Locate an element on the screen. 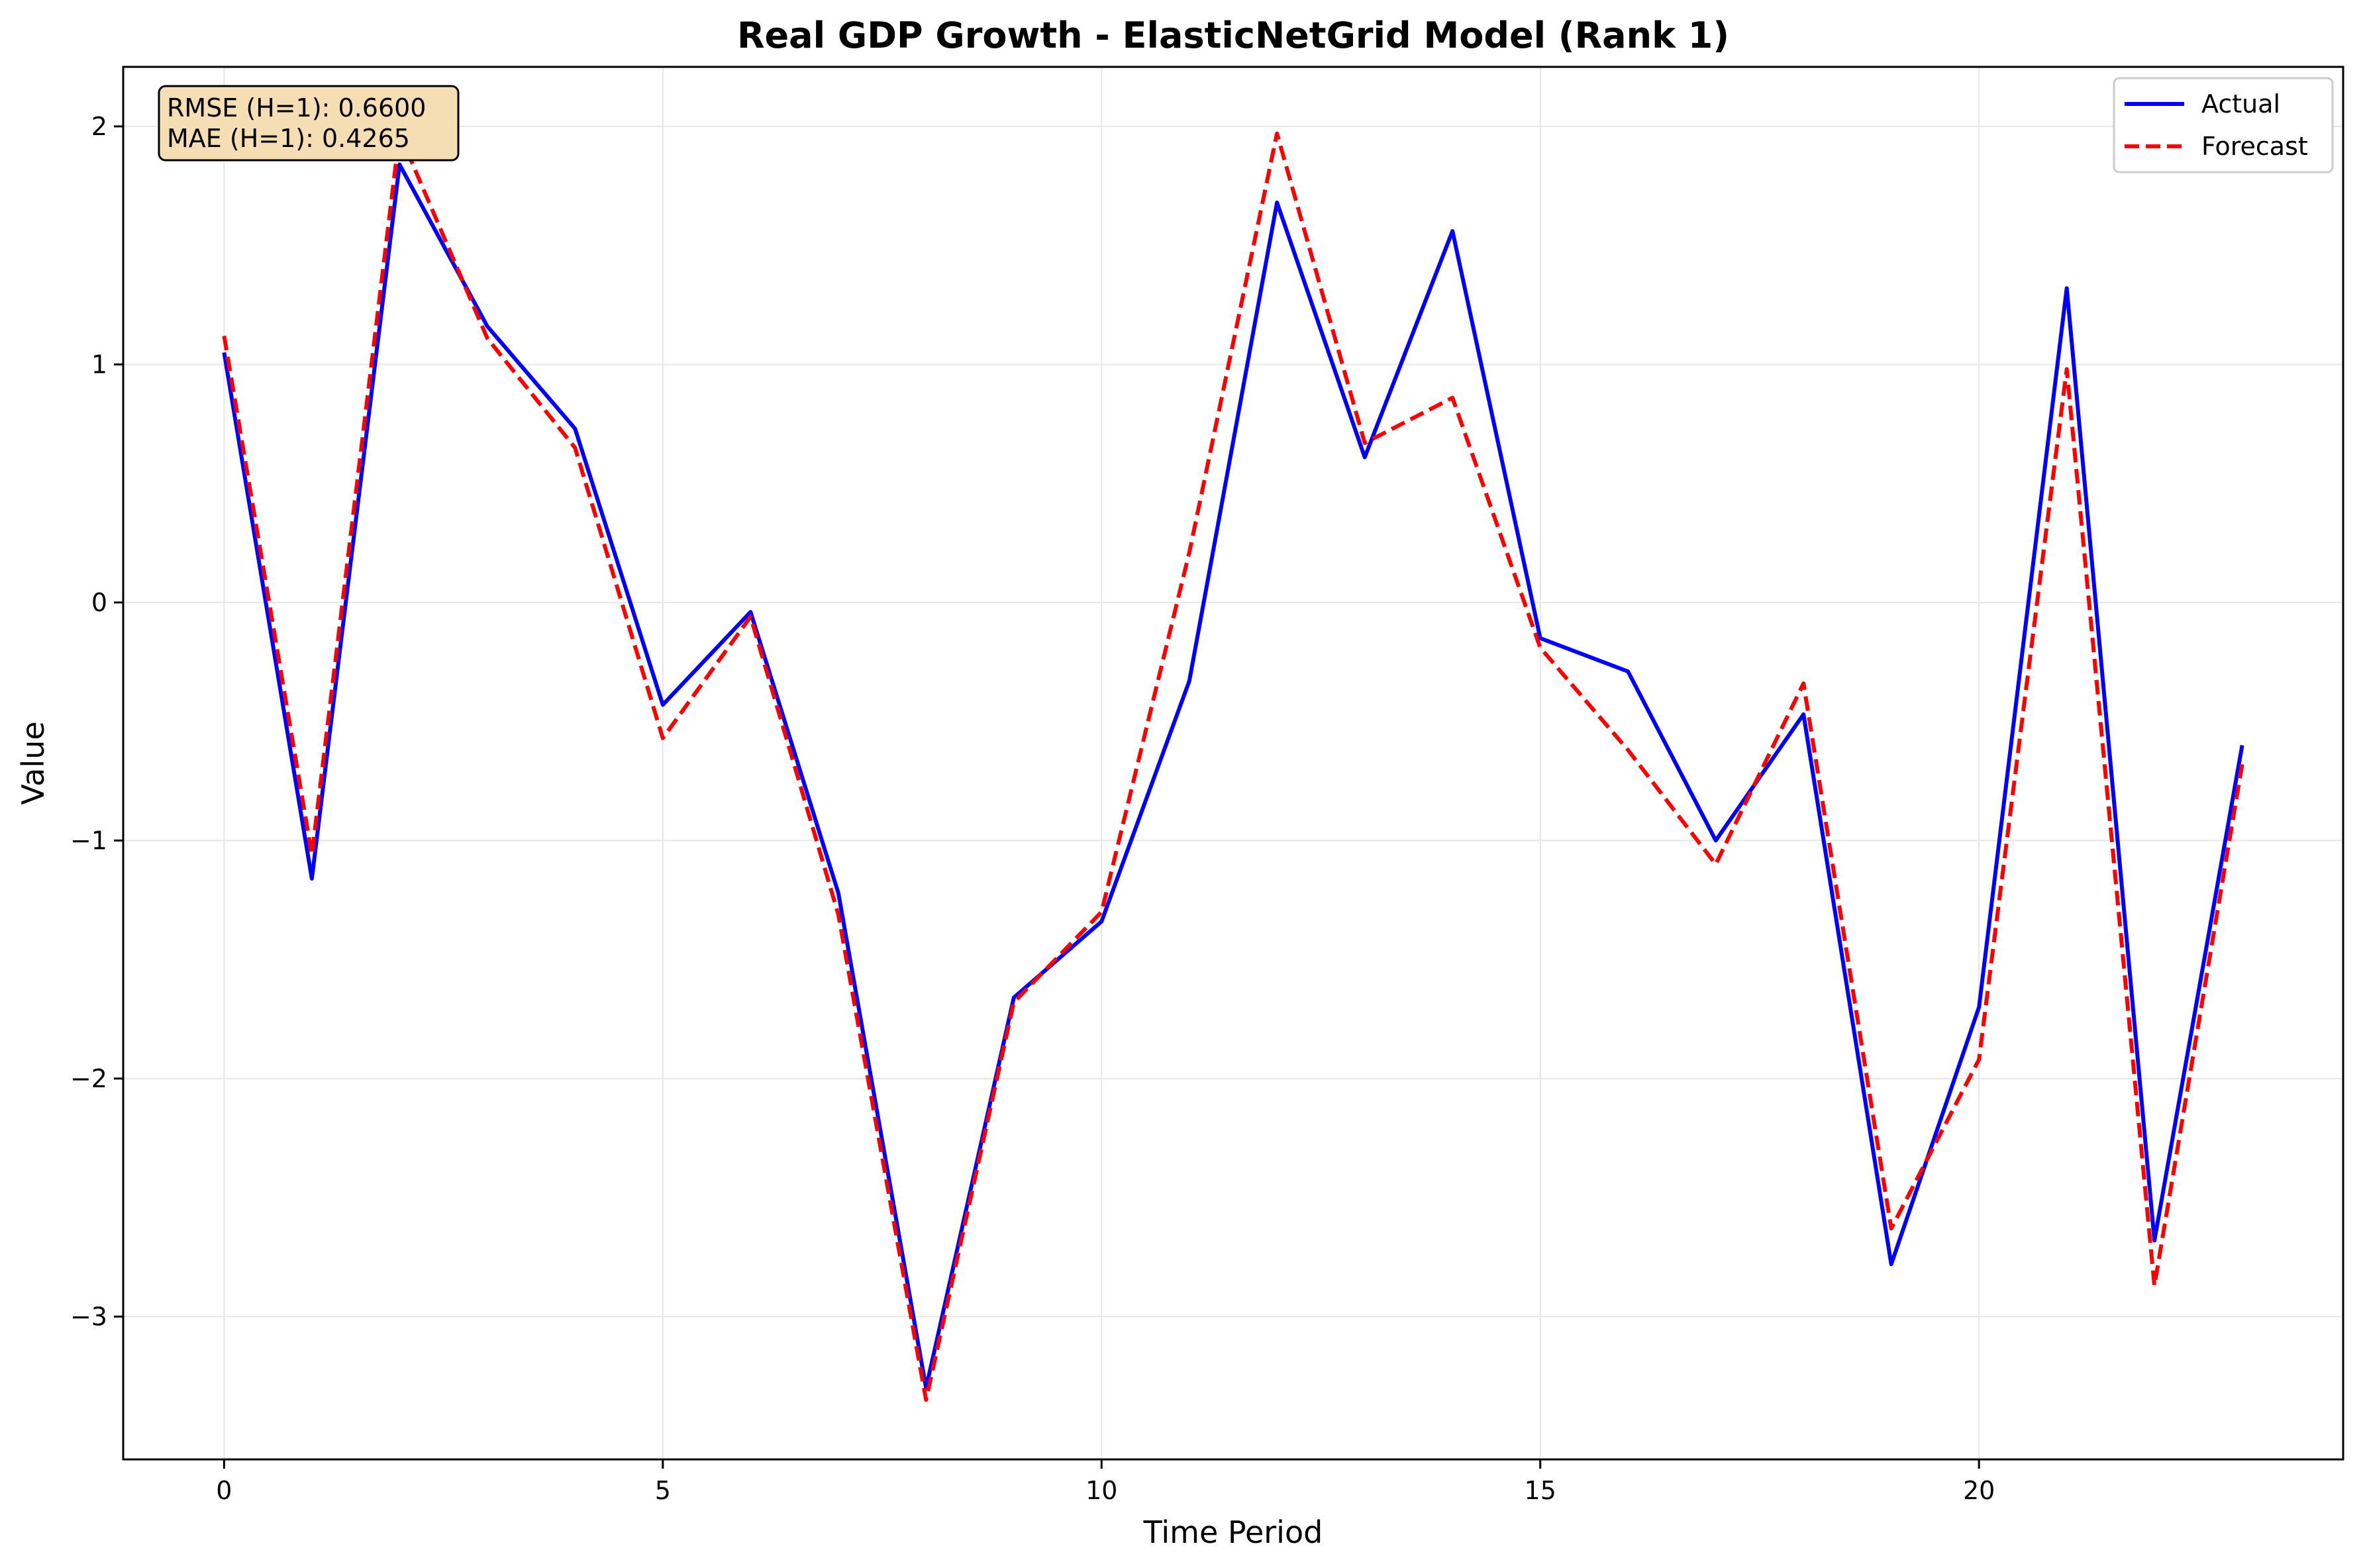  legend-box is located at coordinates (2223, 125).